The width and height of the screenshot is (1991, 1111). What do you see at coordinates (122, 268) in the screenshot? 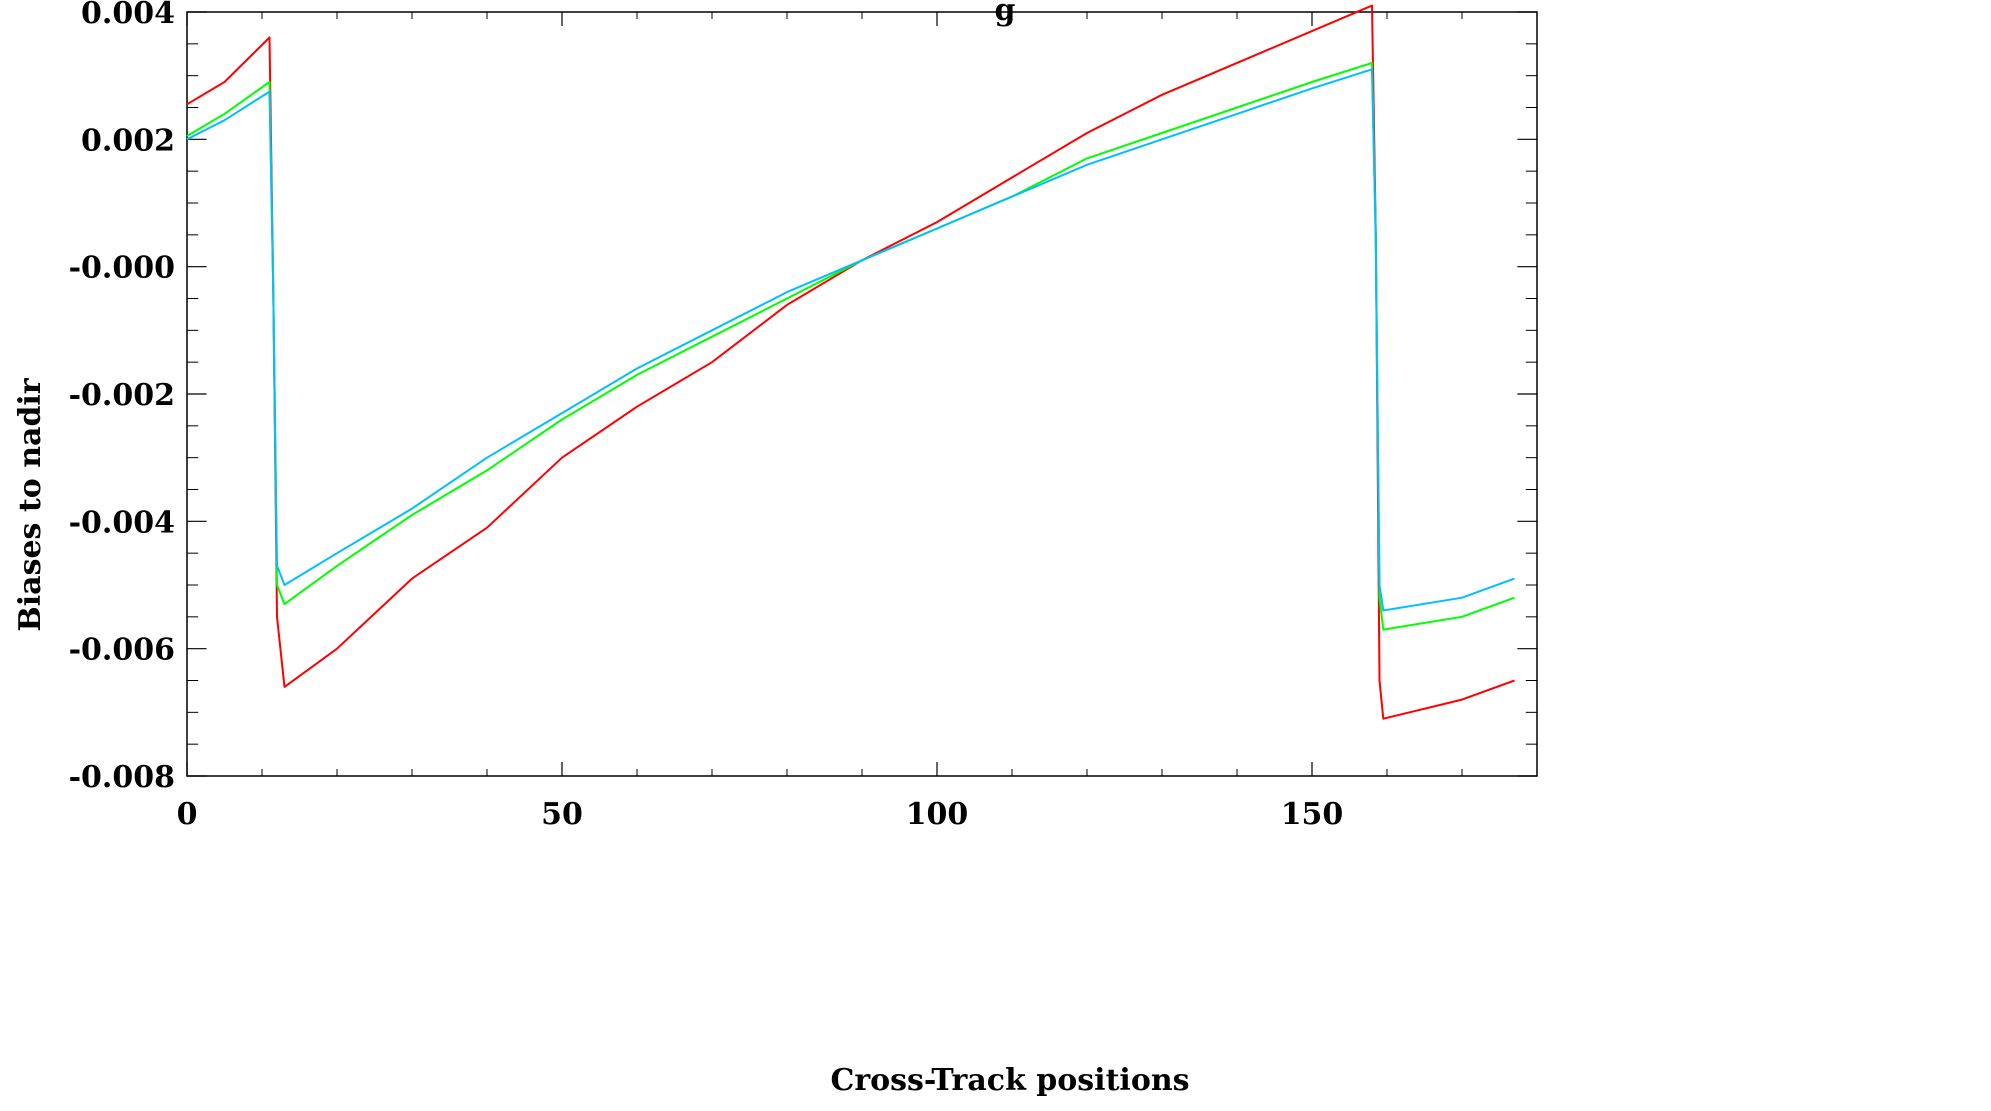
I see `y-tick-label: -0.000` at bounding box center [122, 268].